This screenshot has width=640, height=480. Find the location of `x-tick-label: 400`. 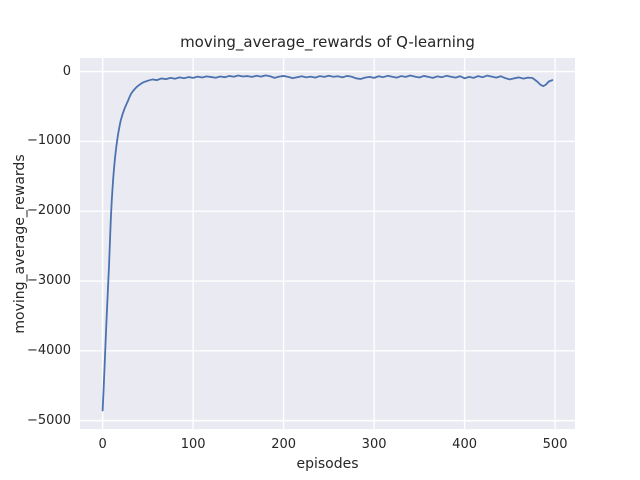

x-tick-label: 400 is located at coordinates (465, 444).